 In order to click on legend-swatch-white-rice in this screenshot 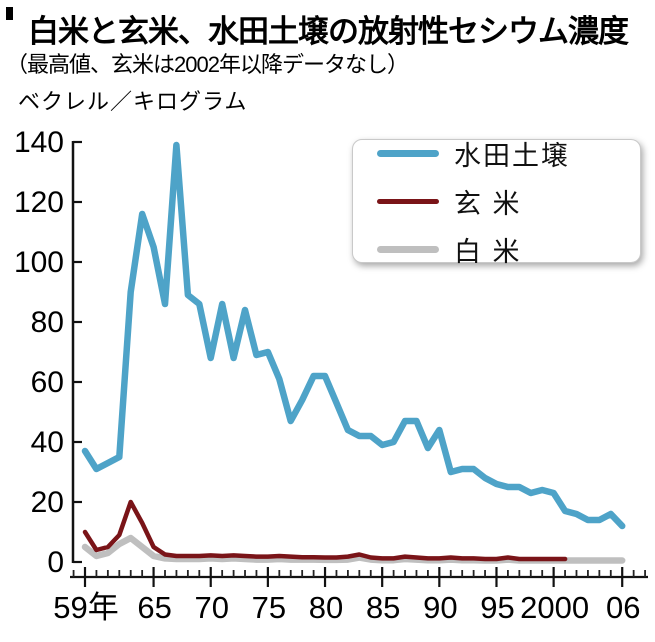, I will do `click(408, 249)`.